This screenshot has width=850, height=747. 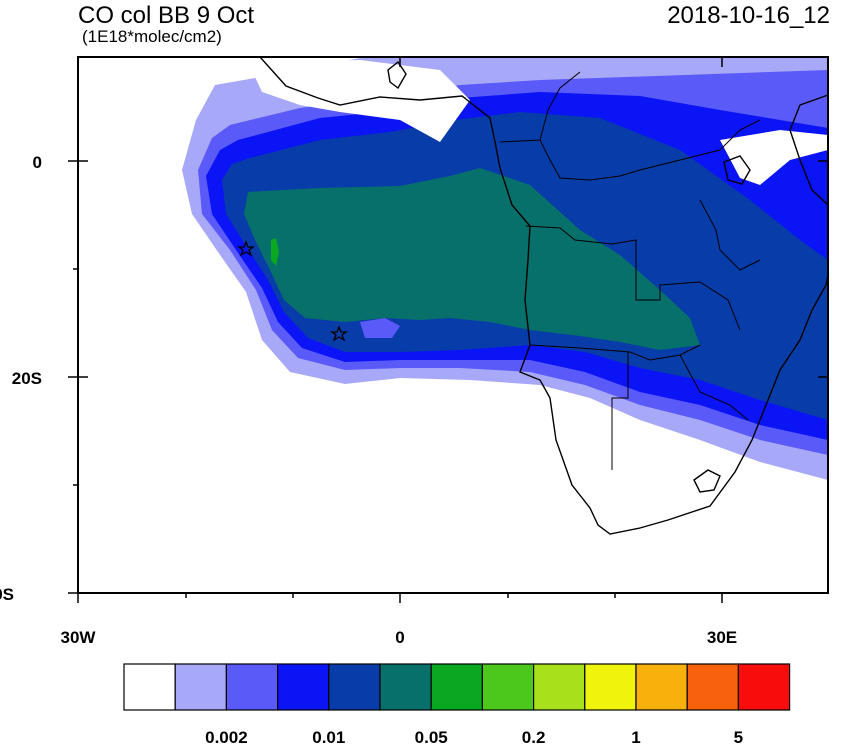 What do you see at coordinates (431, 737) in the screenshot?
I see `colorbar-label: 0.05` at bounding box center [431, 737].